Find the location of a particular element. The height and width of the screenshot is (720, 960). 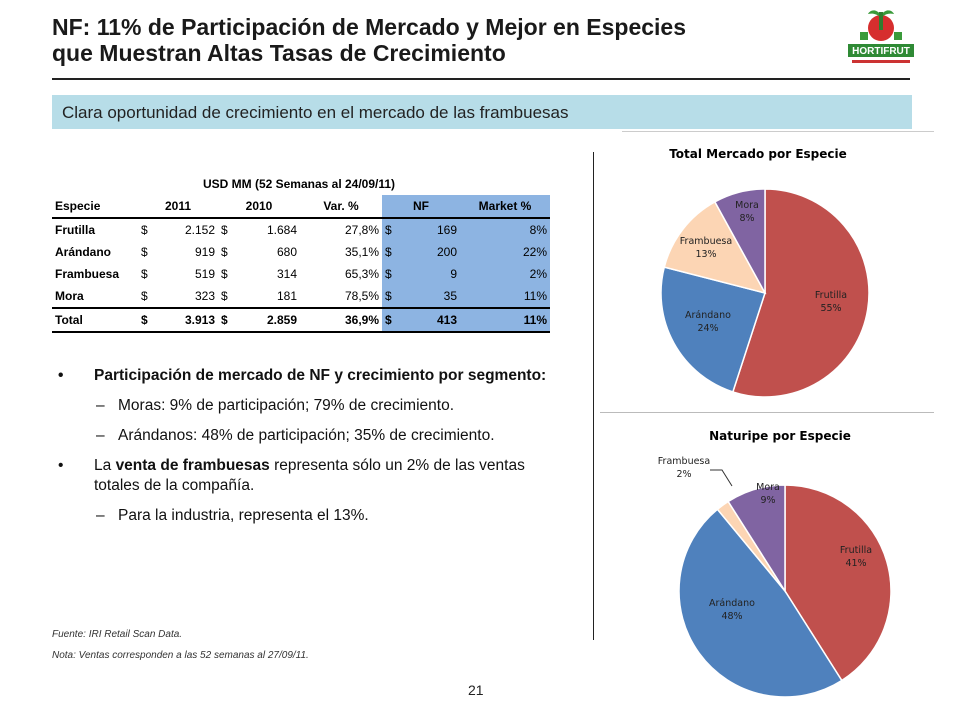

chart-divider is located at coordinates (767, 412).